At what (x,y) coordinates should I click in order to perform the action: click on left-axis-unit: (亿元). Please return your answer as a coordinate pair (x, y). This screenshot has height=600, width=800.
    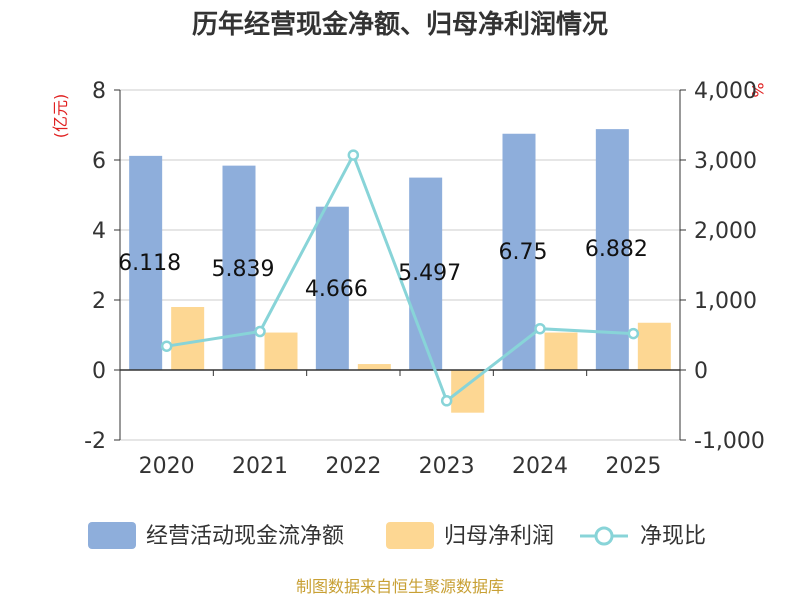
    Looking at the image, I should click on (60, 116).